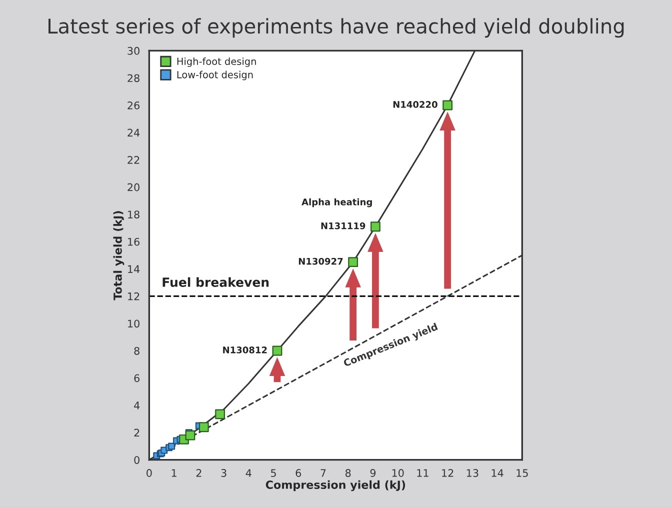 This screenshot has height=507, width=672. I want to click on legend-label: Low-foot design, so click(215, 75).